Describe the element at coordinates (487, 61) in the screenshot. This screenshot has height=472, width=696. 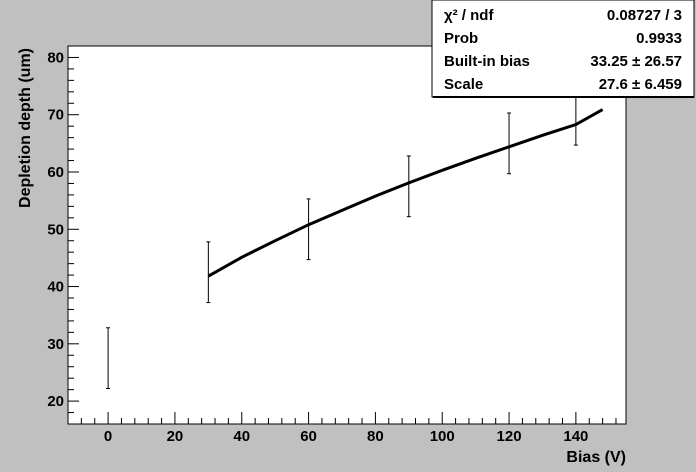
I see `stats-label: Built-in bias` at that location.